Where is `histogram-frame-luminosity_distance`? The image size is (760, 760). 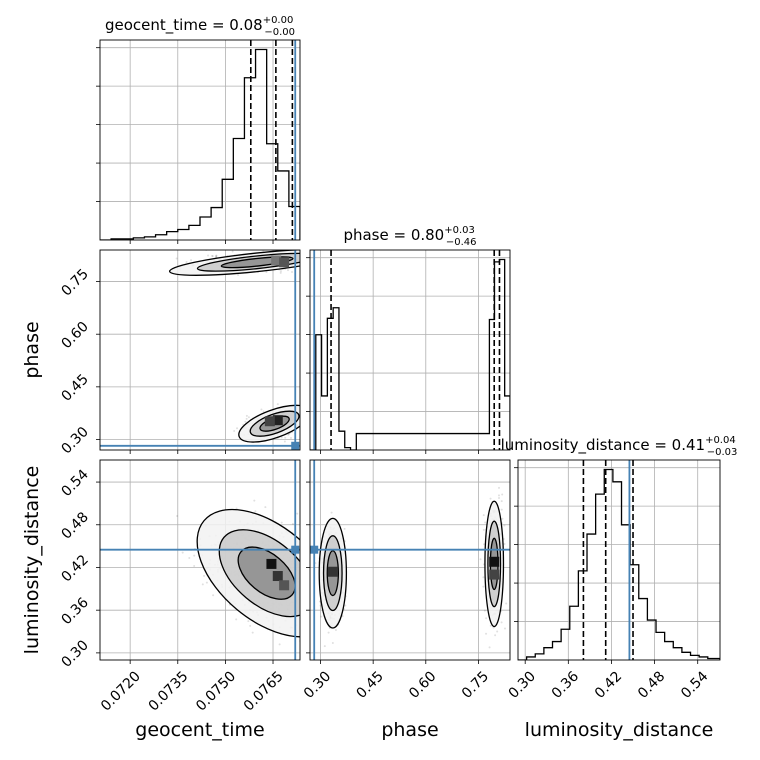 histogram-frame-luminosity_distance is located at coordinates (619, 560).